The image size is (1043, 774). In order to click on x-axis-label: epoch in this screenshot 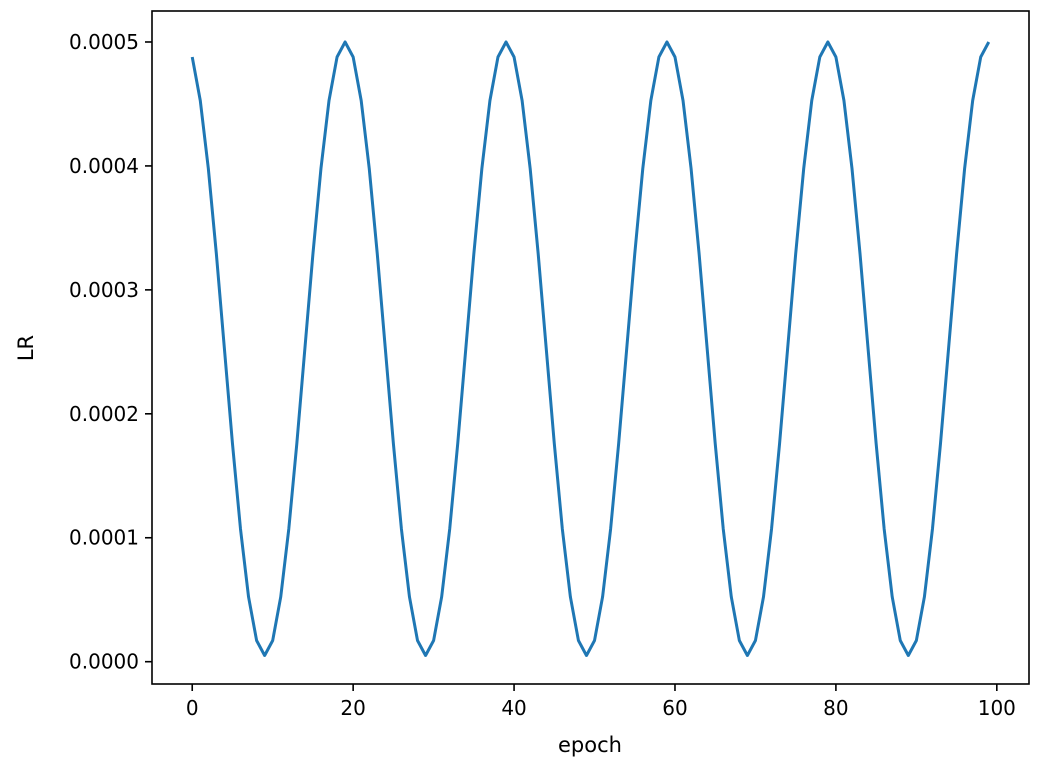, I will do `click(590, 745)`.